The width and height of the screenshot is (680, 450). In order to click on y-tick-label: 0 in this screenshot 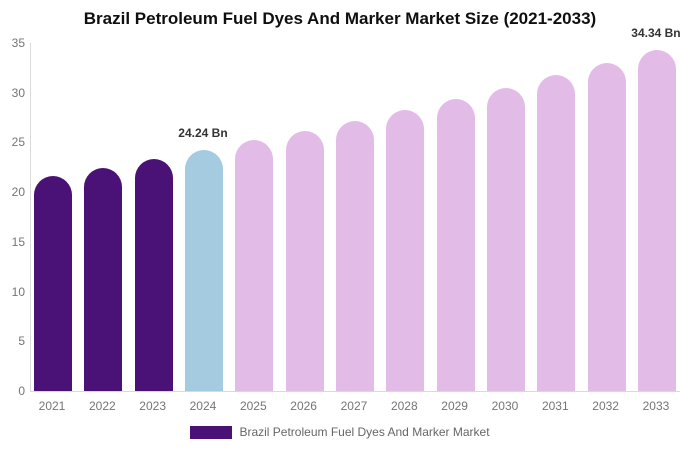, I will do `click(21, 391)`.